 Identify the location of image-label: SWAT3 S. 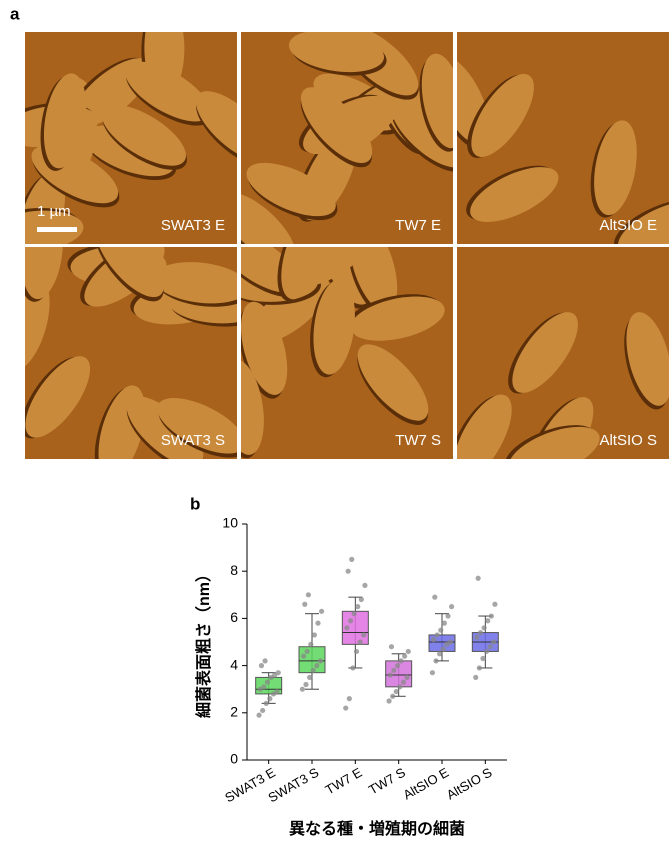
(193, 440).